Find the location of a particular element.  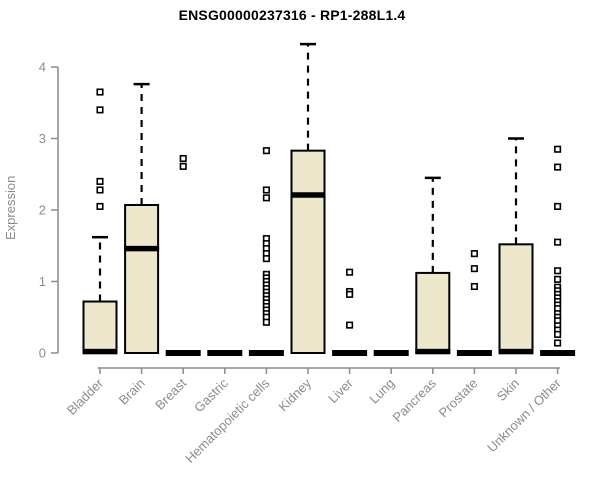

box-hematopoietic-cells is located at coordinates (266, 251).